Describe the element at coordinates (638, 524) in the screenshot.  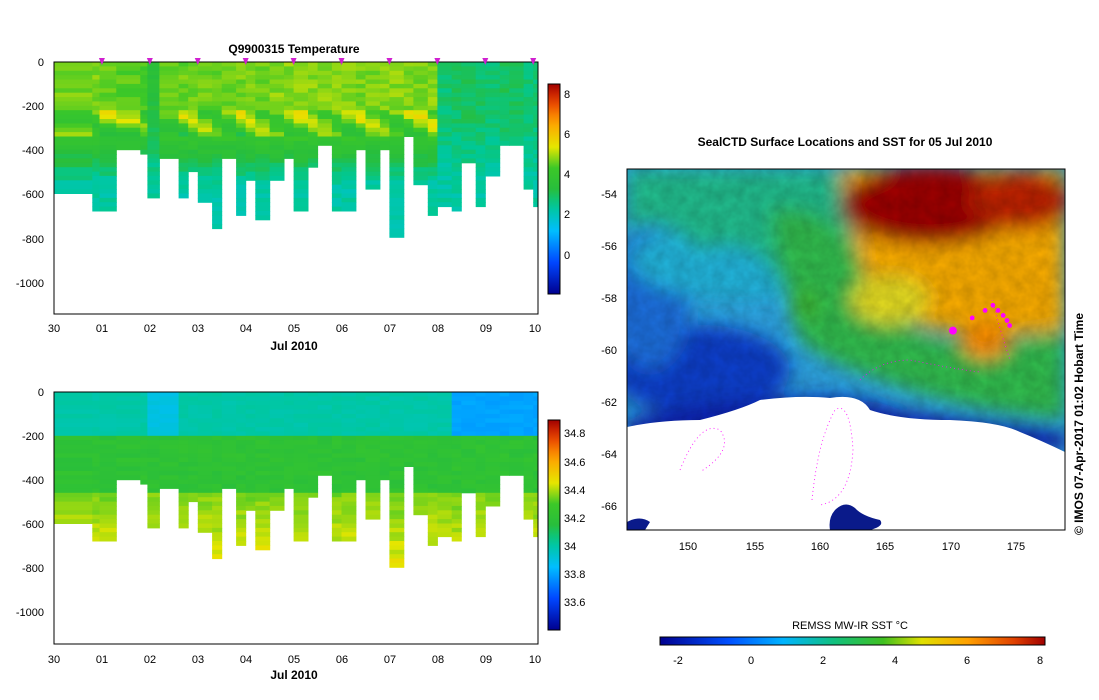
I see `land-mask` at that location.